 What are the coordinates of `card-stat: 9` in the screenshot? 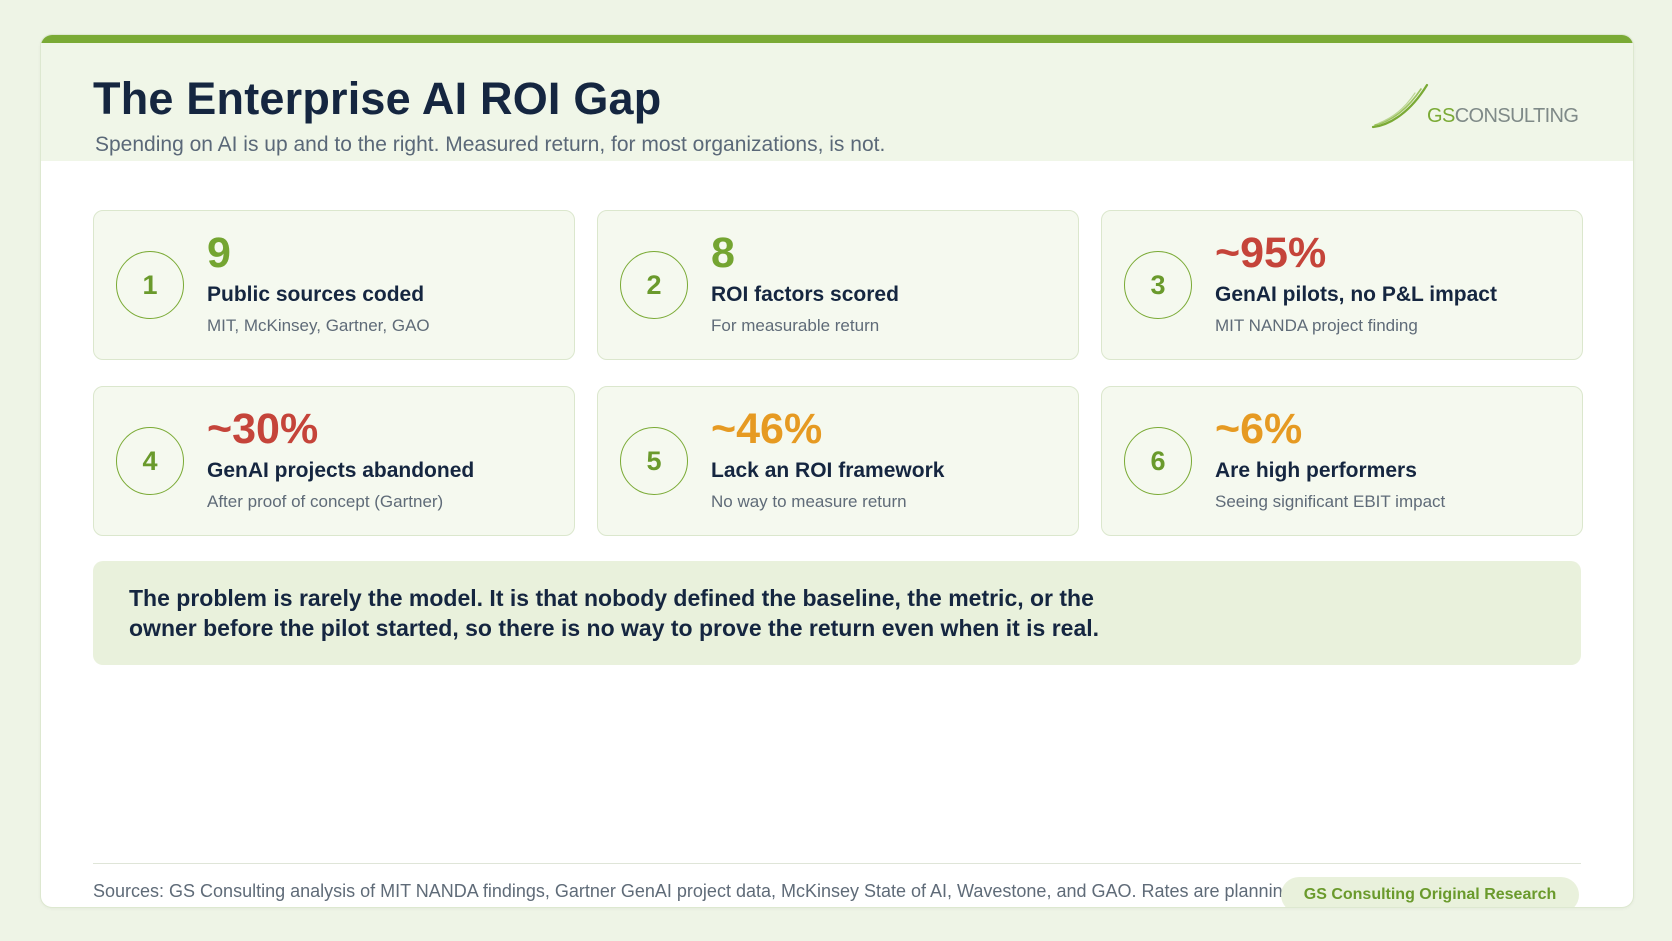 It's located at (219, 253).